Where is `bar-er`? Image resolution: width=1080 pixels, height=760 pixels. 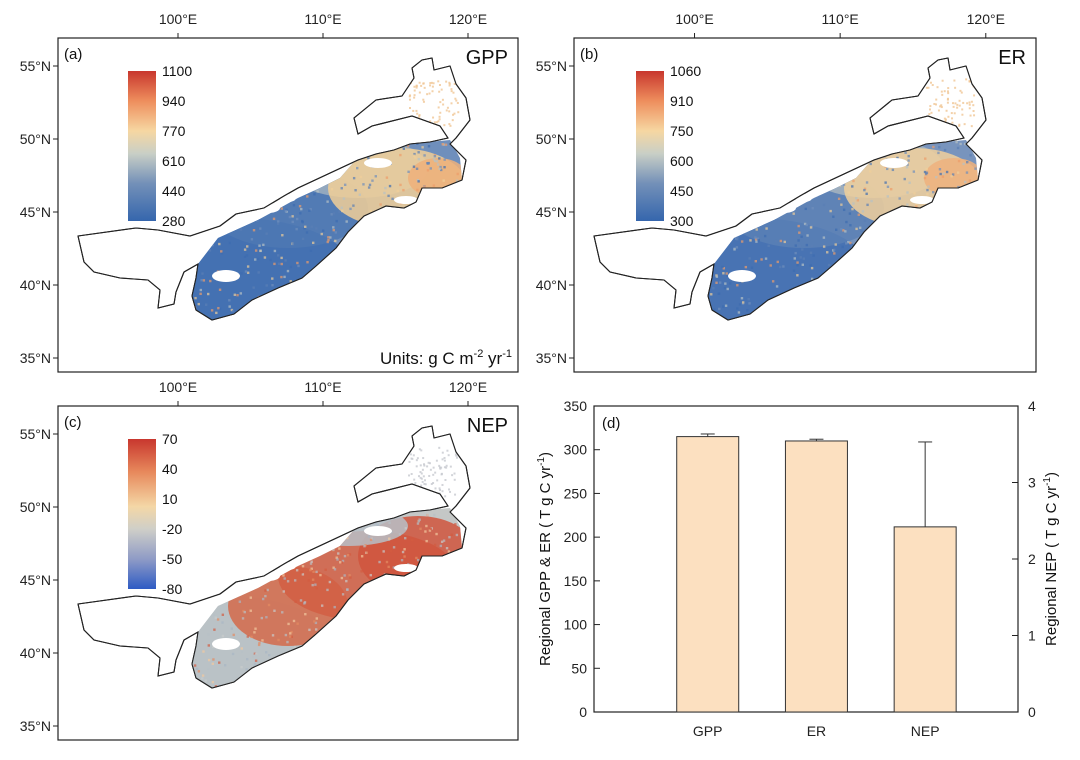
bar-er is located at coordinates (816, 576).